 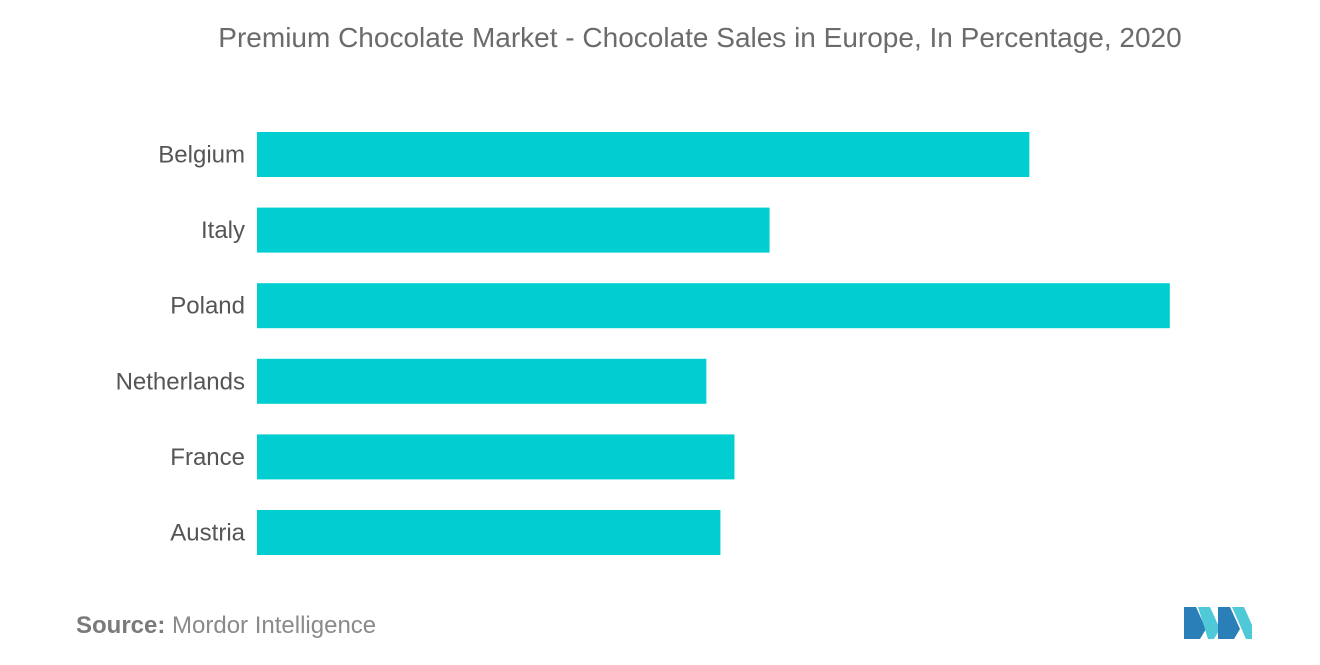 What do you see at coordinates (223, 230) in the screenshot?
I see `category-label-italy: Italy` at bounding box center [223, 230].